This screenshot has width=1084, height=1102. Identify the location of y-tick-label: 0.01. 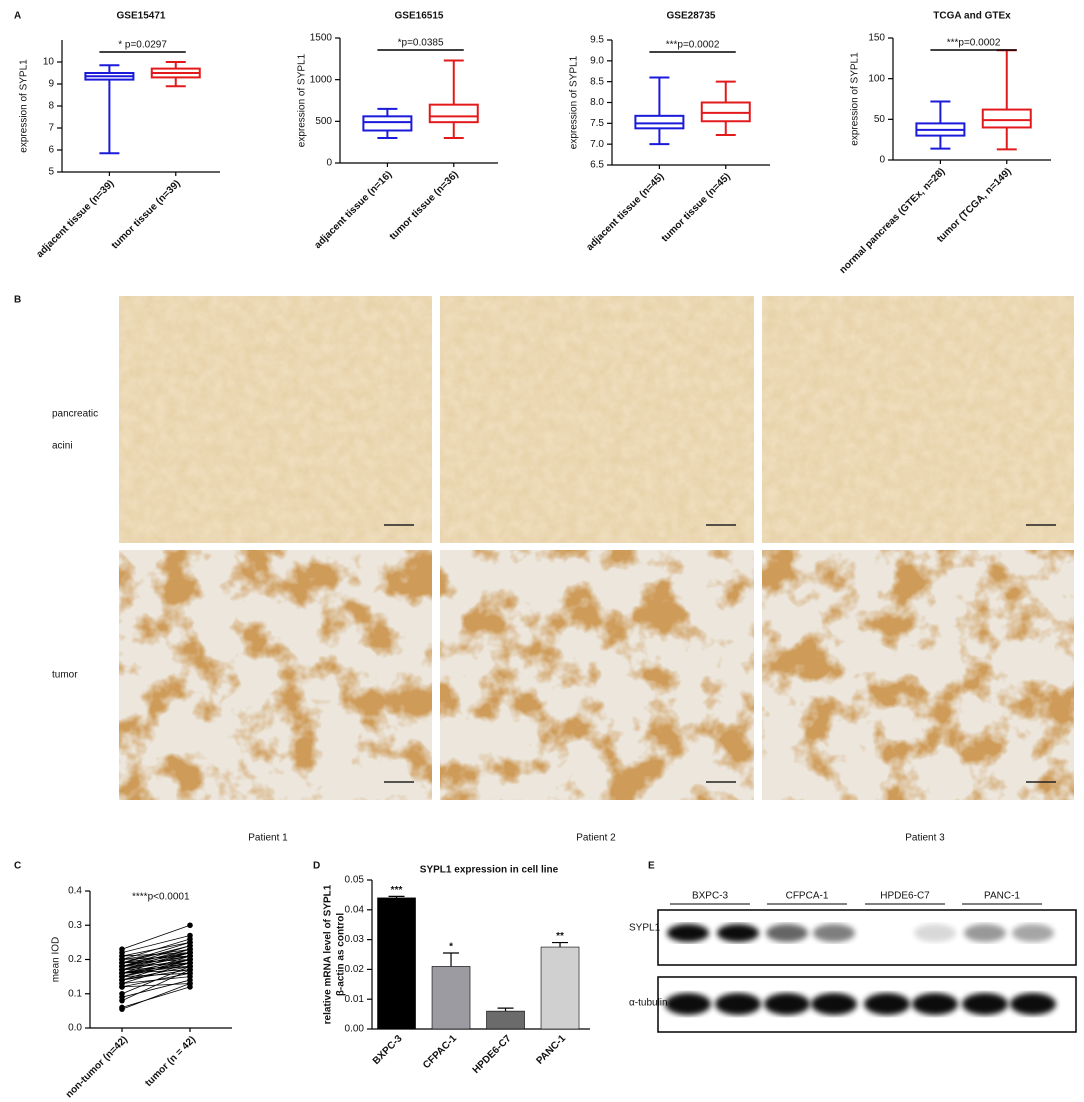
(355, 999).